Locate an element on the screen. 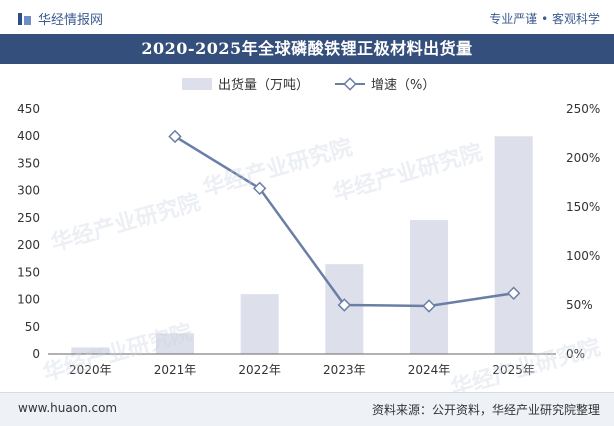 This screenshot has height=426, width=614. legend-marker is located at coordinates (350, 84).